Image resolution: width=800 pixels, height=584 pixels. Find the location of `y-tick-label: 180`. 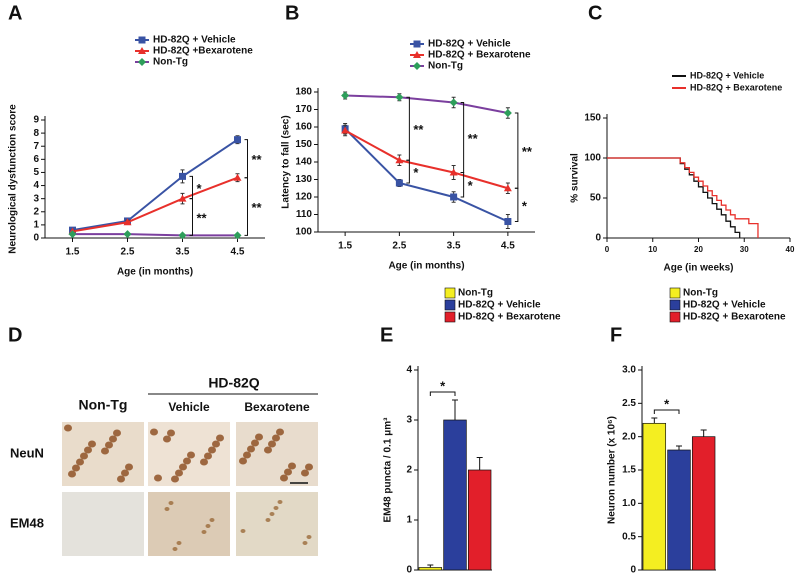

y-tick-label: 180 is located at coordinates (303, 92).